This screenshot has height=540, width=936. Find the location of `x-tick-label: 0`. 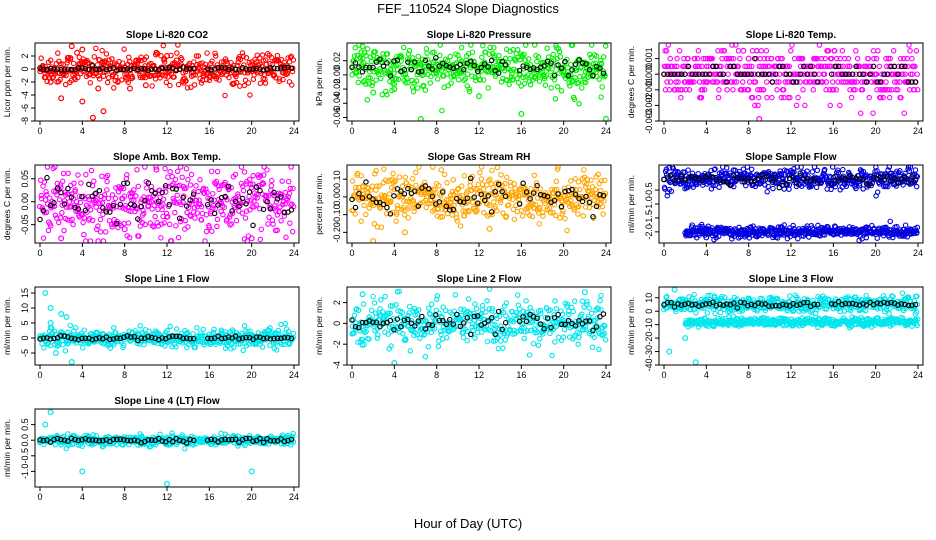

x-tick-label: 0 is located at coordinates (663, 253).